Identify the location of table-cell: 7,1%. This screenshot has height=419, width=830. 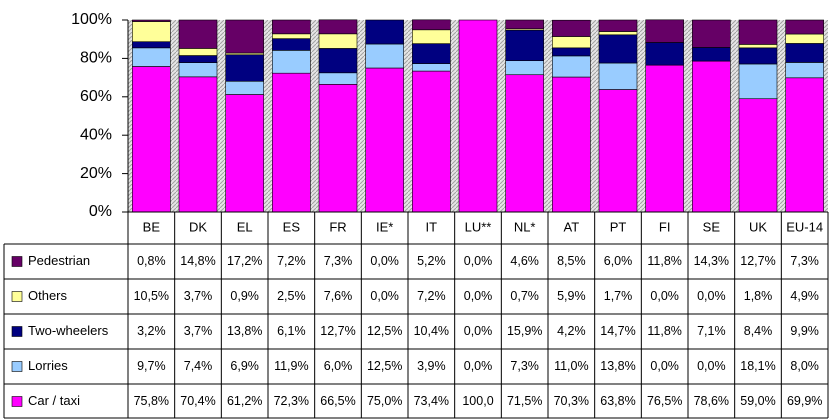
(711, 331).